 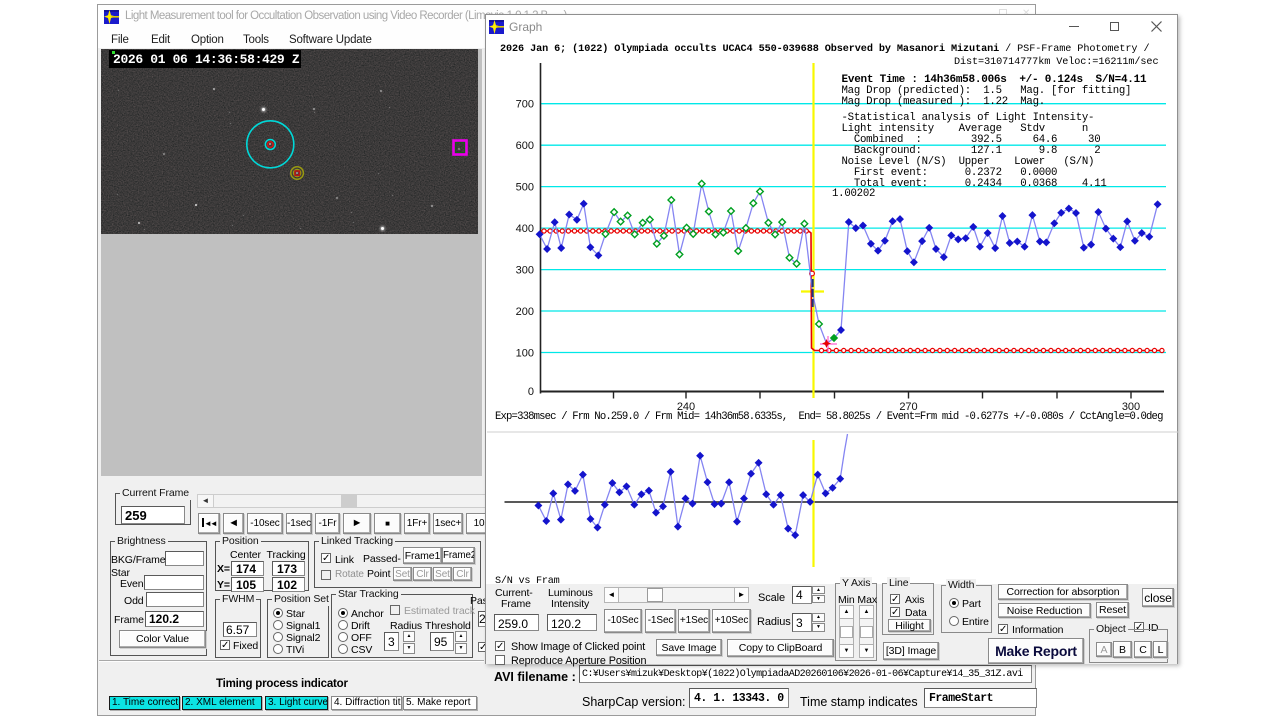 I want to click on svg-text: 100, so click(x=525, y=353).